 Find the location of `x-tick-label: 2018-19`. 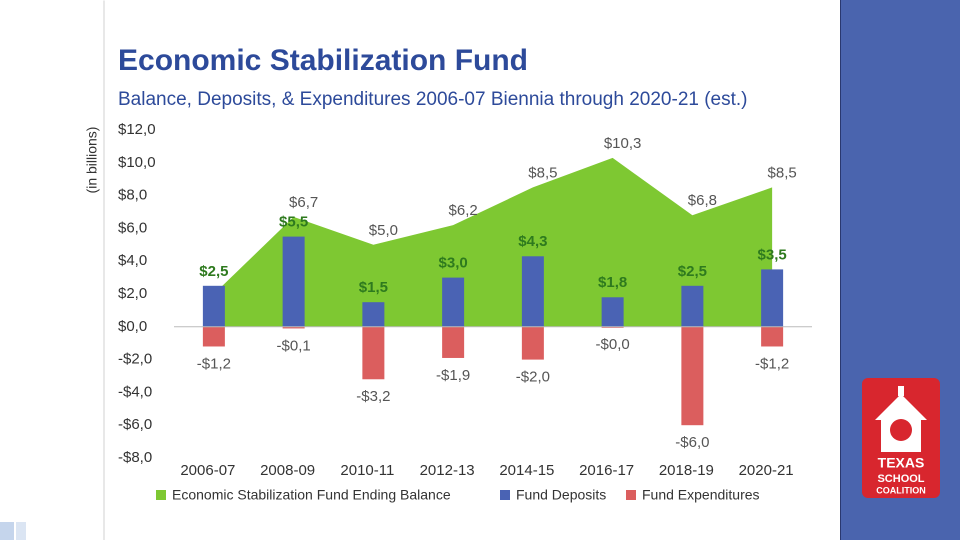

x-tick-label: 2018-19 is located at coordinates (686, 470).